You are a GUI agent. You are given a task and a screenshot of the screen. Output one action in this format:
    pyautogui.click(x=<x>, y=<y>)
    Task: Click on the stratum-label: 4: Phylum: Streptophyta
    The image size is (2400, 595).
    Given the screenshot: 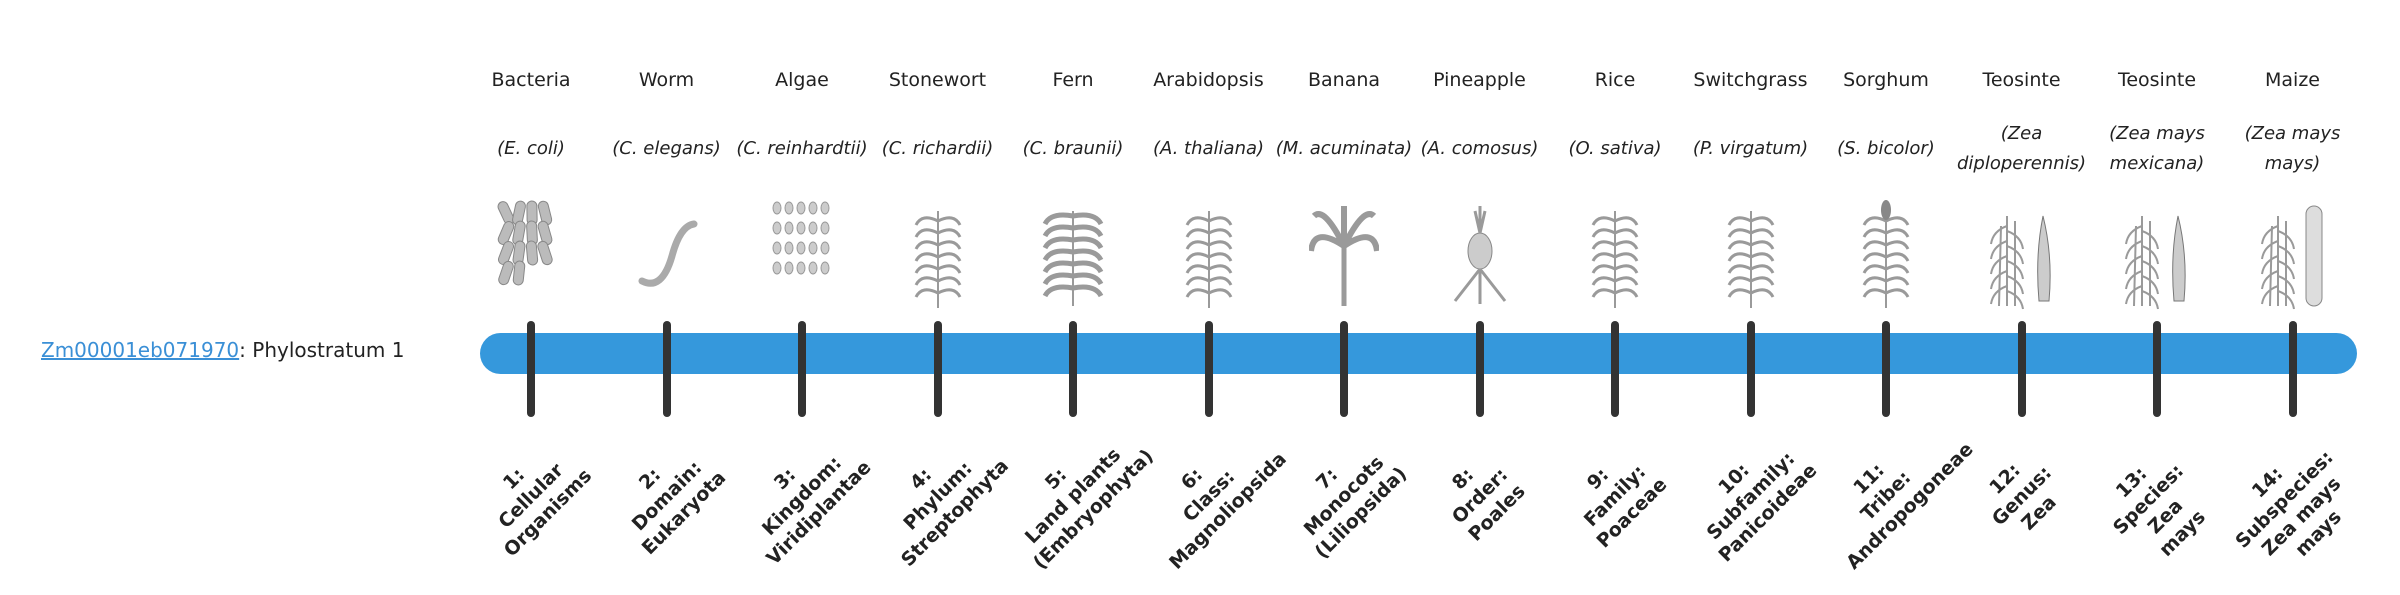 What is the action you would take?
    pyautogui.click(x=937, y=496)
    